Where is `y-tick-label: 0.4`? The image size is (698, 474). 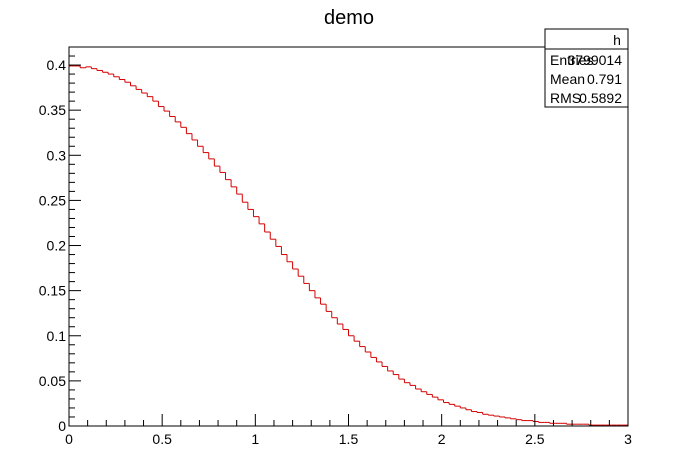
y-tick-label: 0.4 is located at coordinates (57, 65).